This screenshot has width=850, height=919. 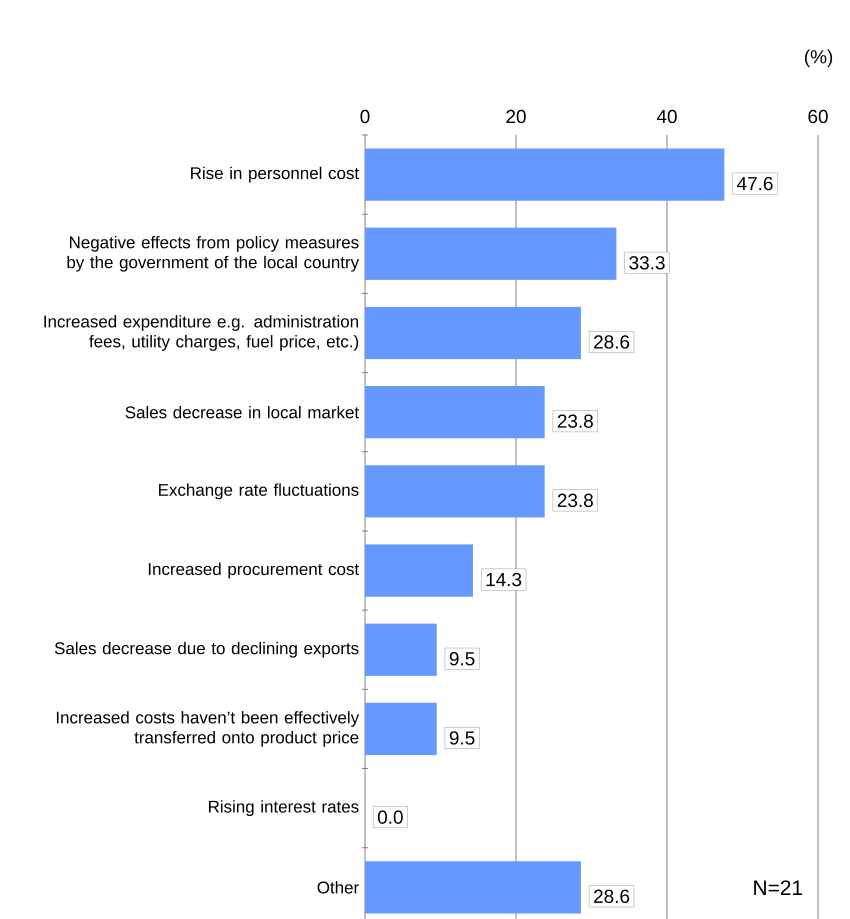 What do you see at coordinates (283, 808) in the screenshot?
I see `y-tick-label: Rising interest rates` at bounding box center [283, 808].